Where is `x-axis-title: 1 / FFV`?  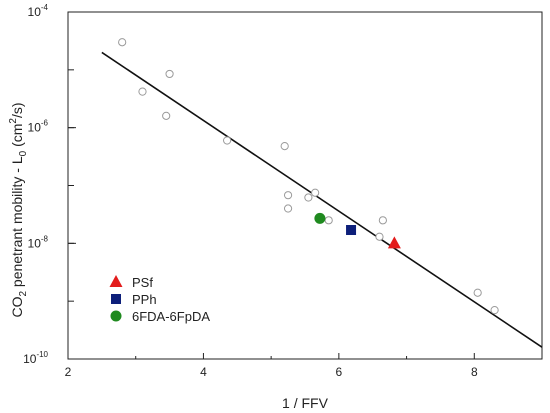
x-axis-title: 1 / FFV is located at coordinates (305, 403).